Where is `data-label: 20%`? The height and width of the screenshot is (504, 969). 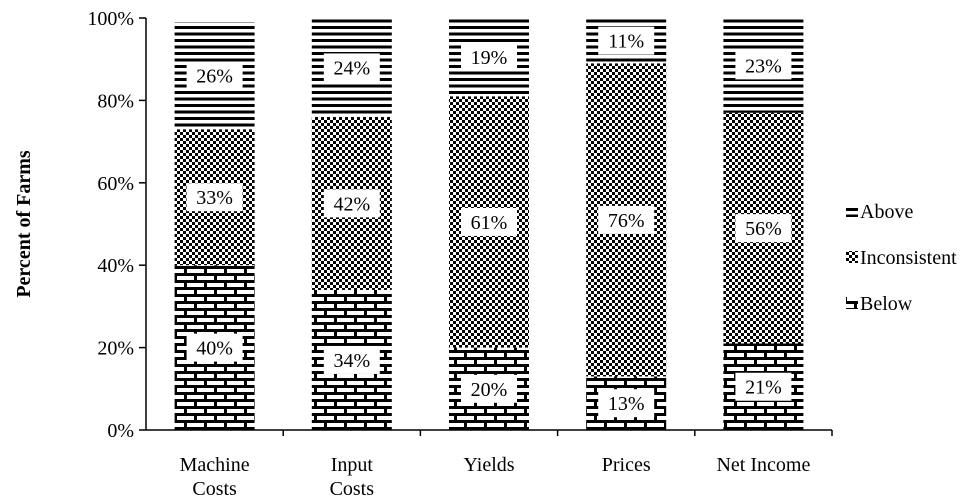 data-label: 20% is located at coordinates (489, 390).